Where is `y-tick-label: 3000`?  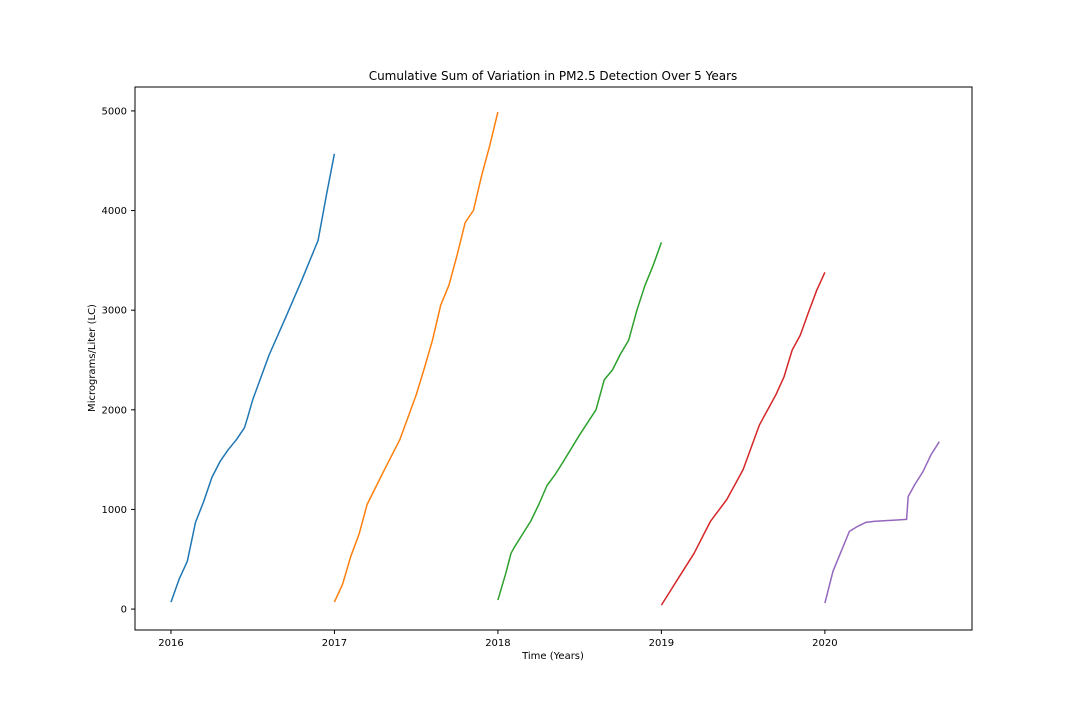
y-tick-label: 3000 is located at coordinates (114, 311).